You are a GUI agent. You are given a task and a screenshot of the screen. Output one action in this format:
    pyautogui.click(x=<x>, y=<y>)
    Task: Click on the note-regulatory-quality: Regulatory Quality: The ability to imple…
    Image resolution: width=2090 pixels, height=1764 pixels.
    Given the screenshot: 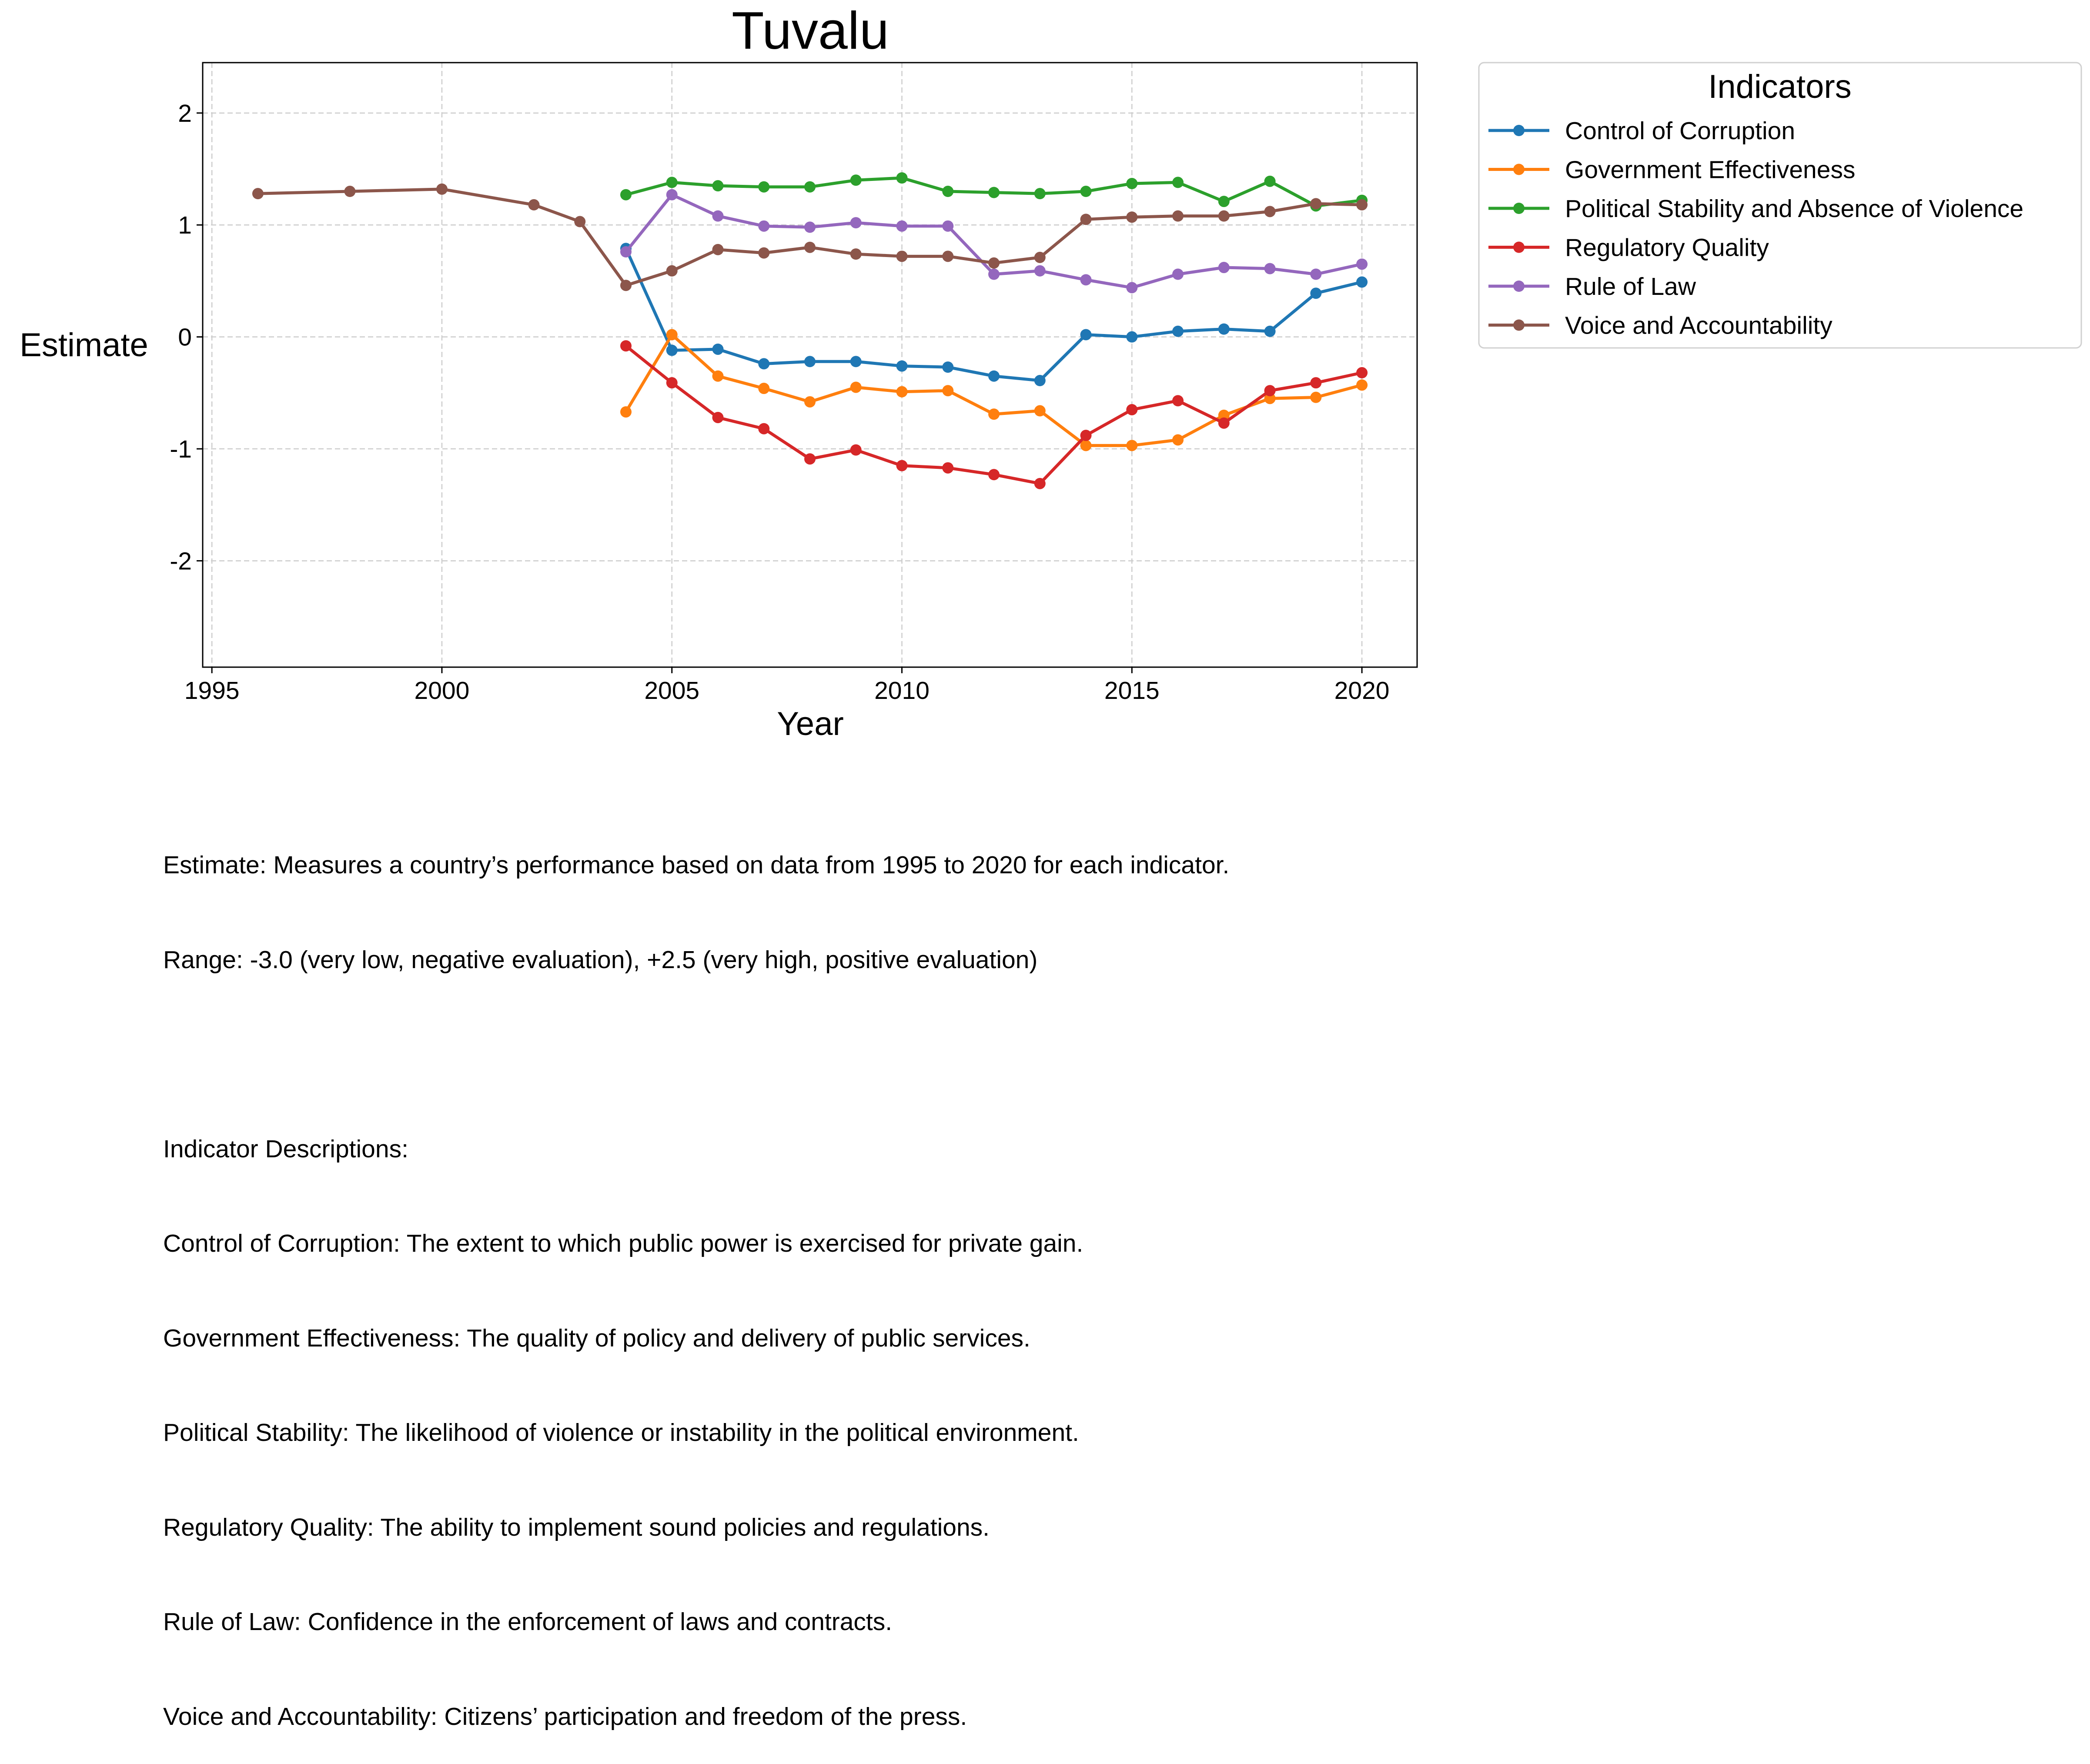 What is the action you would take?
    pyautogui.click(x=576, y=1527)
    